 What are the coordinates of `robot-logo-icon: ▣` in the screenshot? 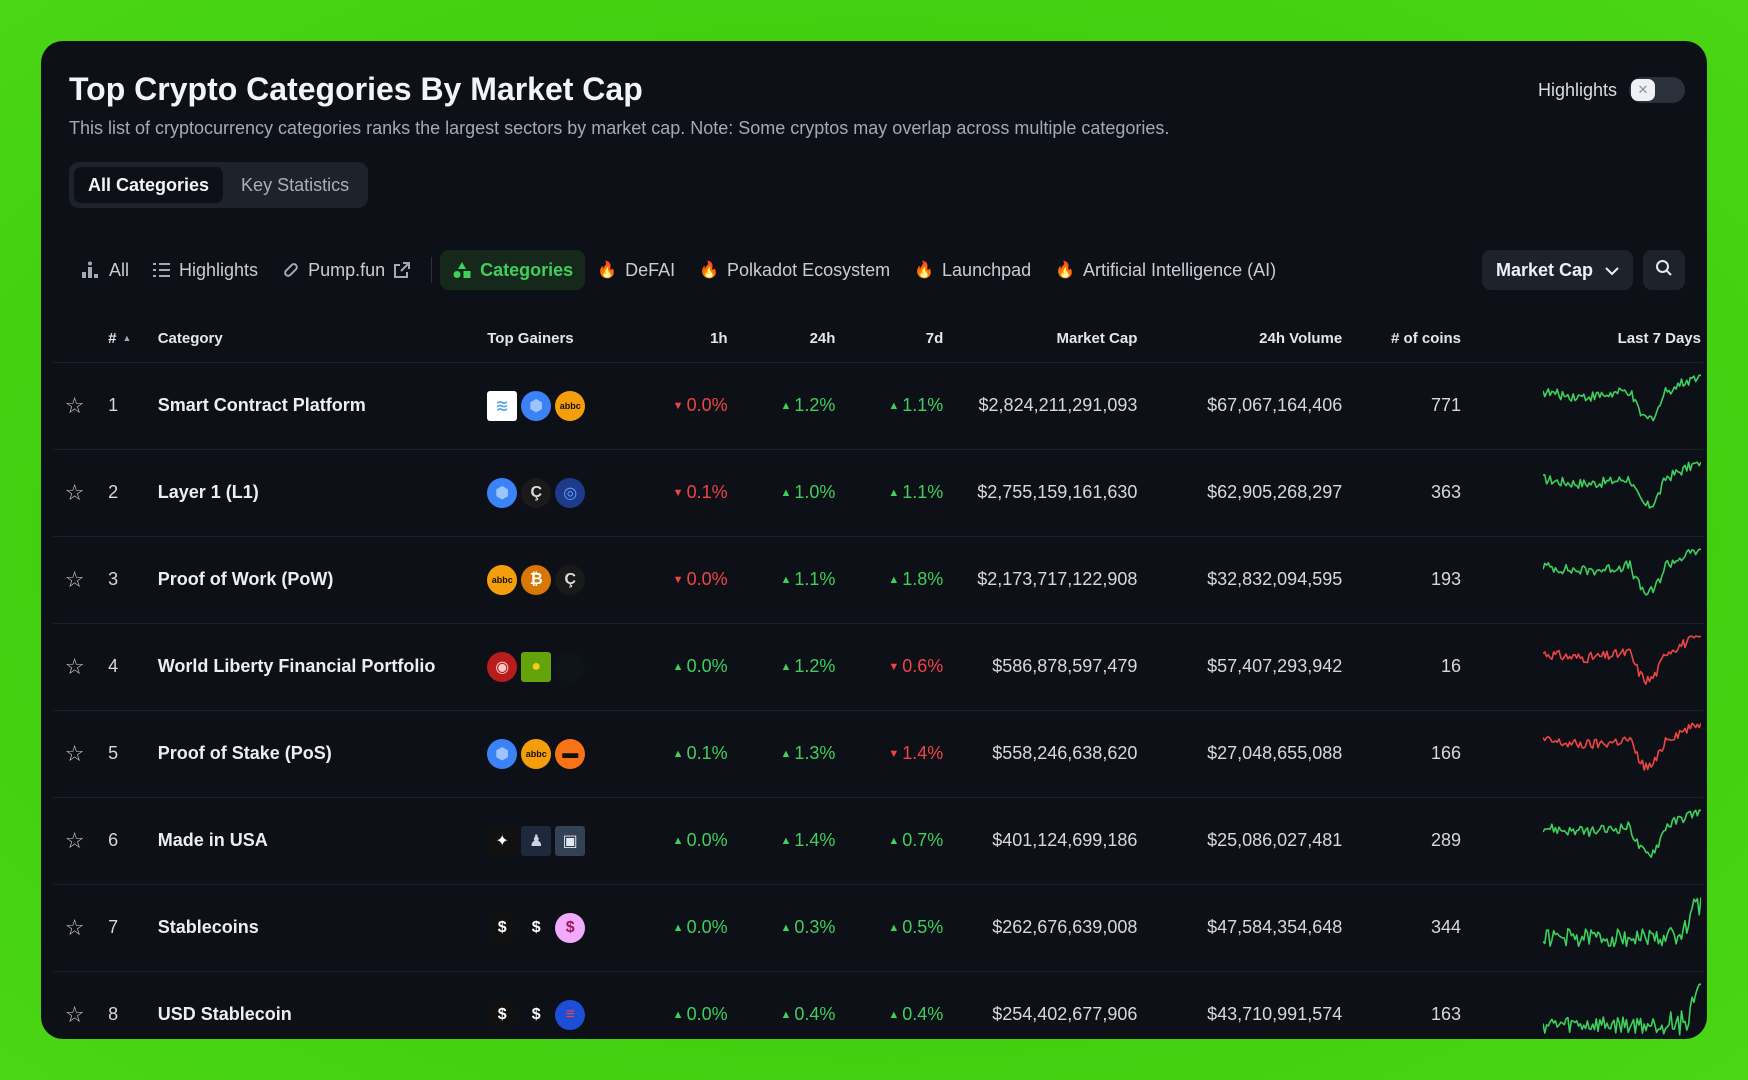 It's located at (570, 840).